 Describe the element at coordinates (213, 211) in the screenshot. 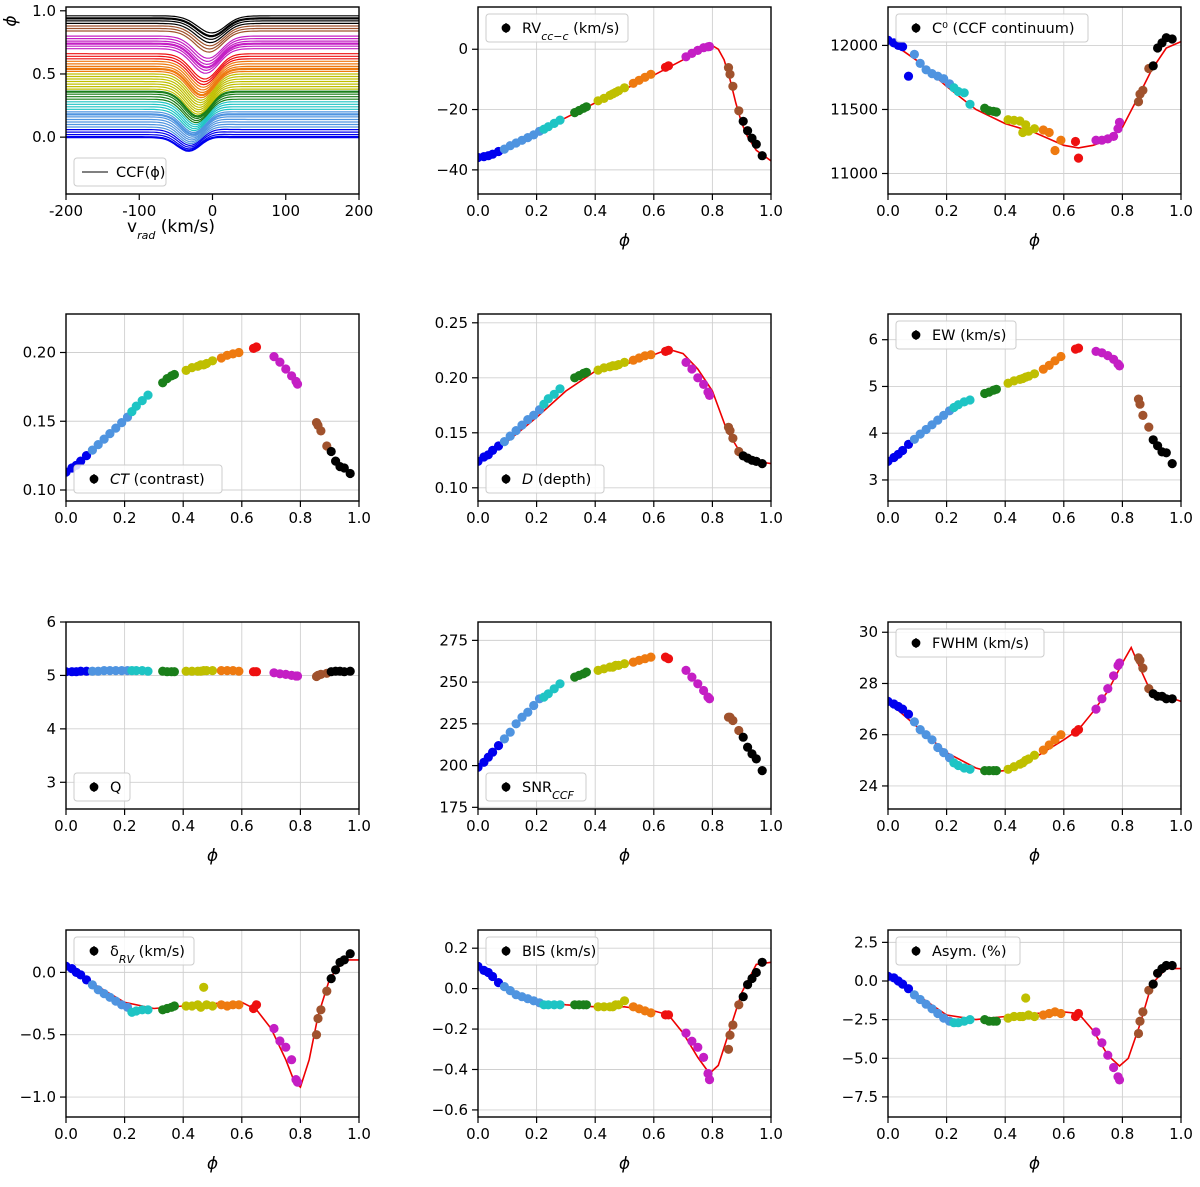

I see `x-tick-label: 0` at that location.